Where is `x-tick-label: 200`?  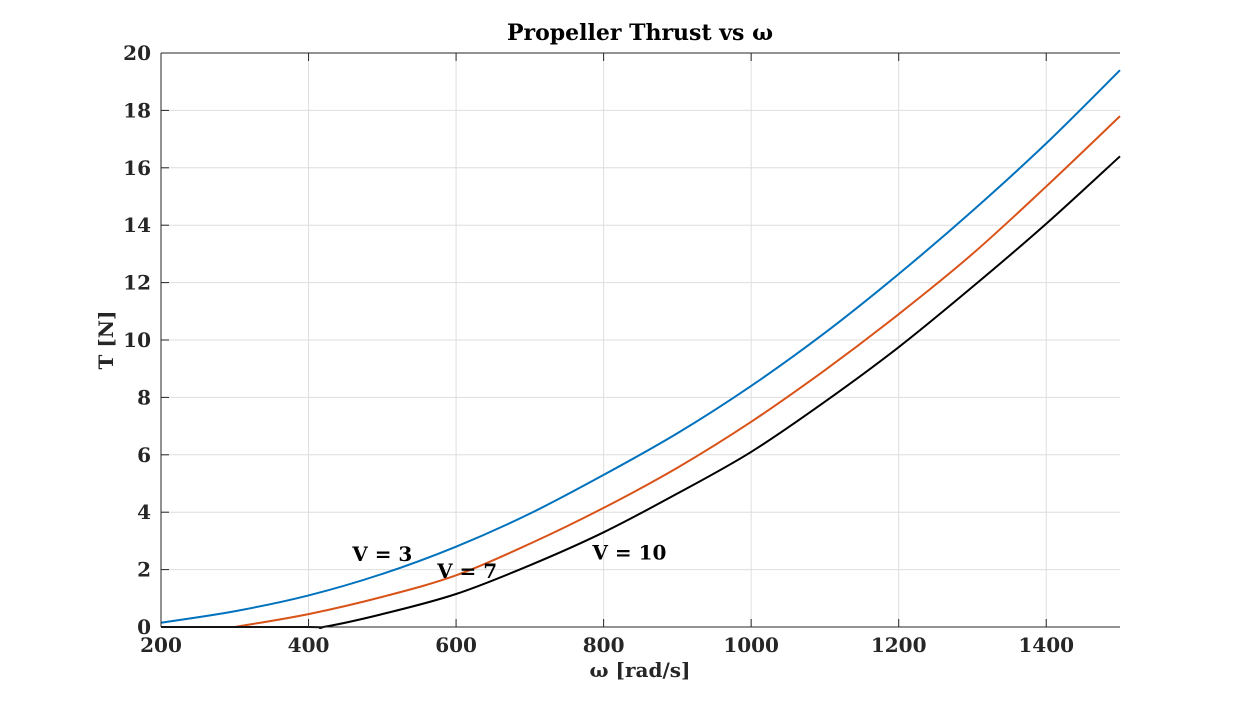
x-tick-label: 200 is located at coordinates (161, 645).